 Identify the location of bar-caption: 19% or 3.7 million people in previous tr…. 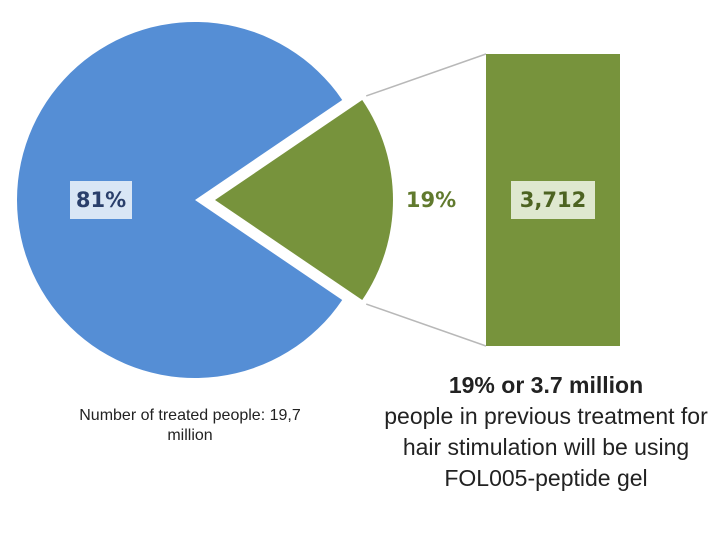
(546, 432).